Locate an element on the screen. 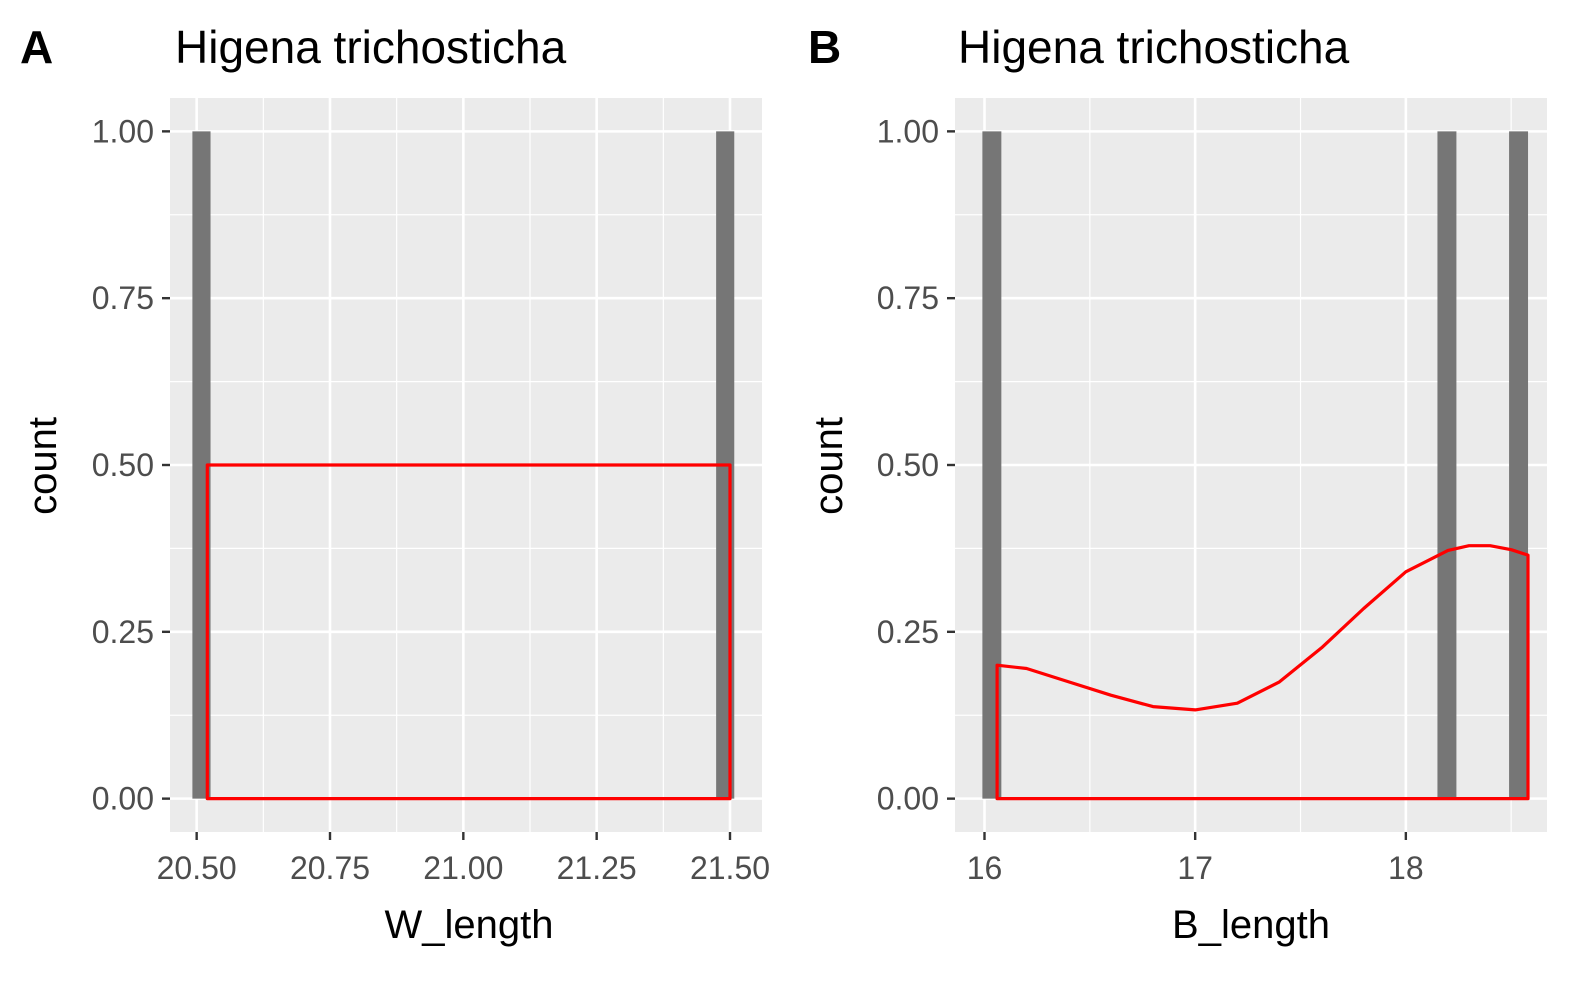 The height and width of the screenshot is (984, 1593). y-axis-ticks-a: 0.00 0.25 0.50 0.75 1.00 is located at coordinates (131, 465).